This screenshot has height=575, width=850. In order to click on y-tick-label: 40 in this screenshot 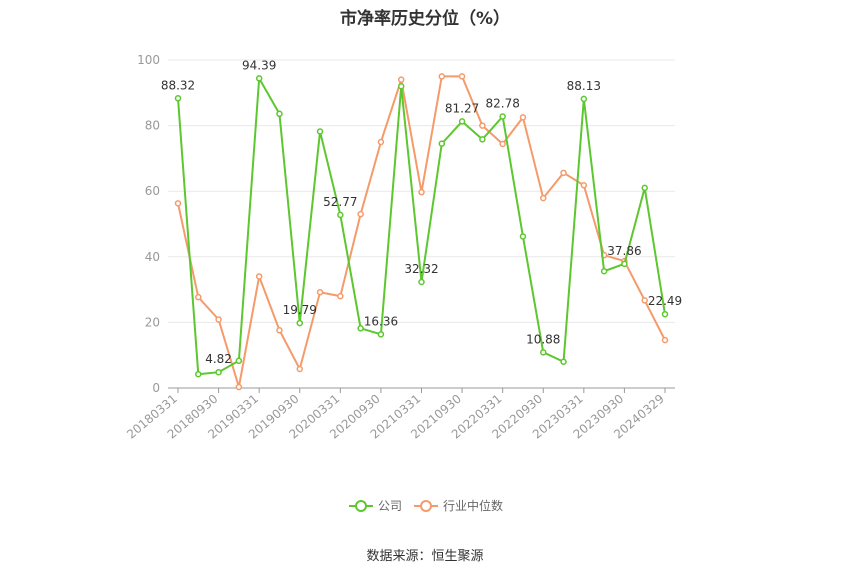, I will do `click(152, 257)`.